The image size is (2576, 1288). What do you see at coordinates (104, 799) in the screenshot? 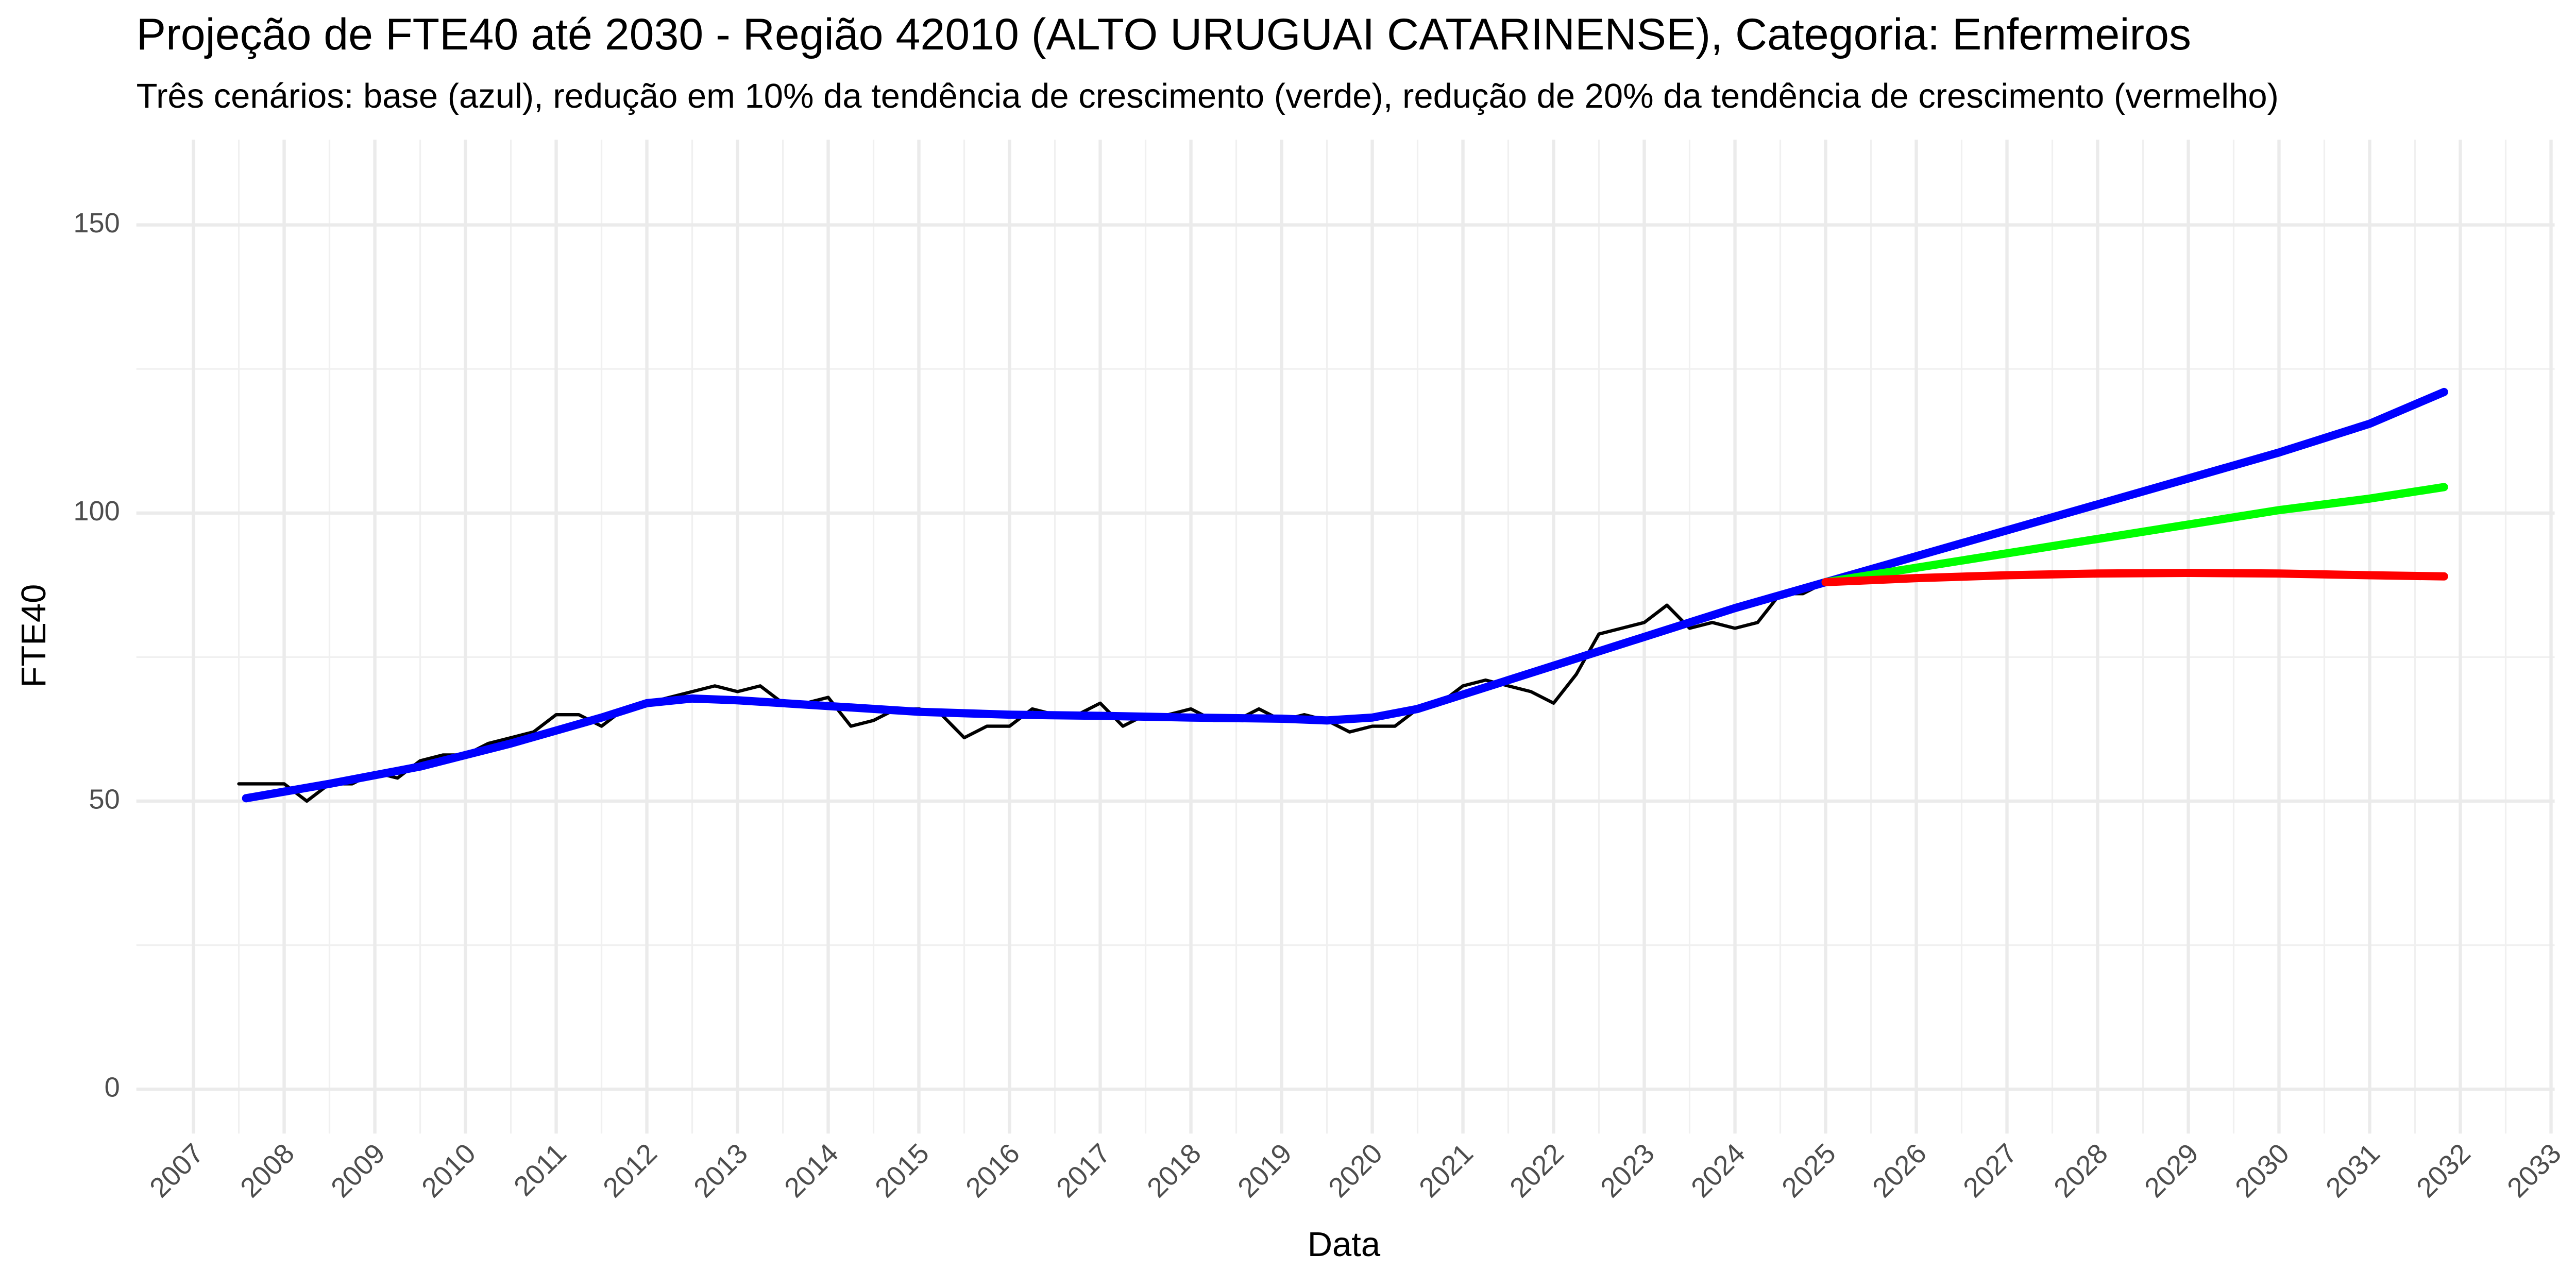
I see `y-tick-label: 50` at bounding box center [104, 799].